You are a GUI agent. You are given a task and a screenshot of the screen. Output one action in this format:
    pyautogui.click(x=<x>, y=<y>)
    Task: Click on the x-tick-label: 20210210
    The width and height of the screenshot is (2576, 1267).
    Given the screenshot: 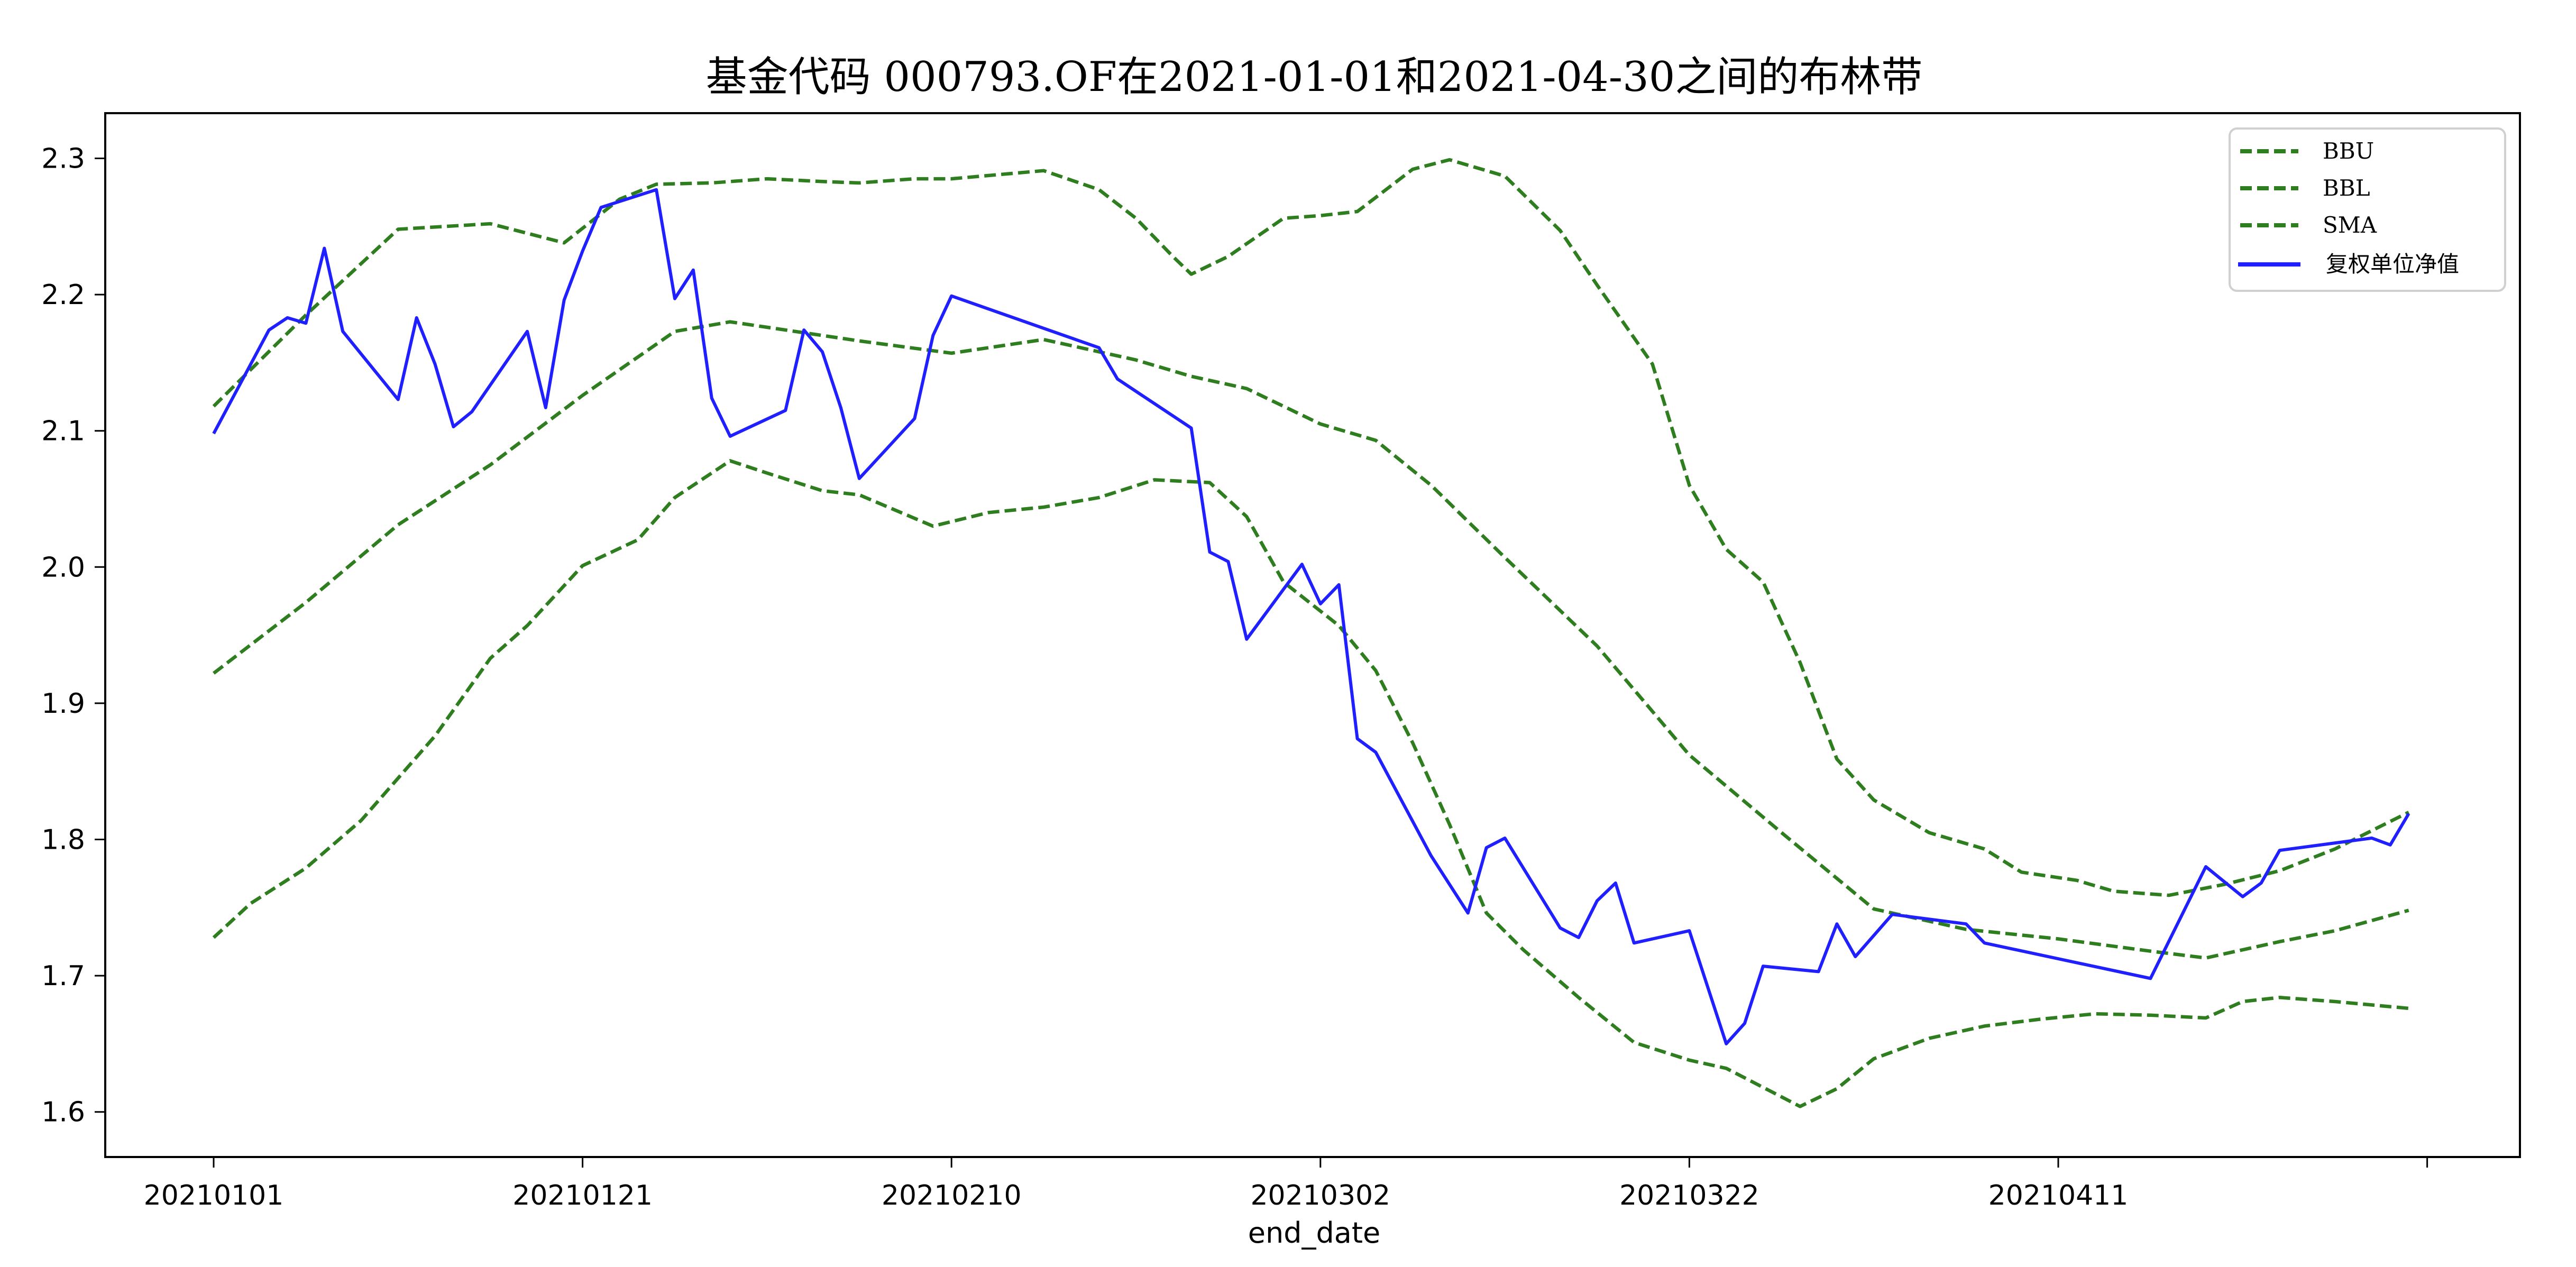 What is the action you would take?
    pyautogui.click(x=952, y=1195)
    